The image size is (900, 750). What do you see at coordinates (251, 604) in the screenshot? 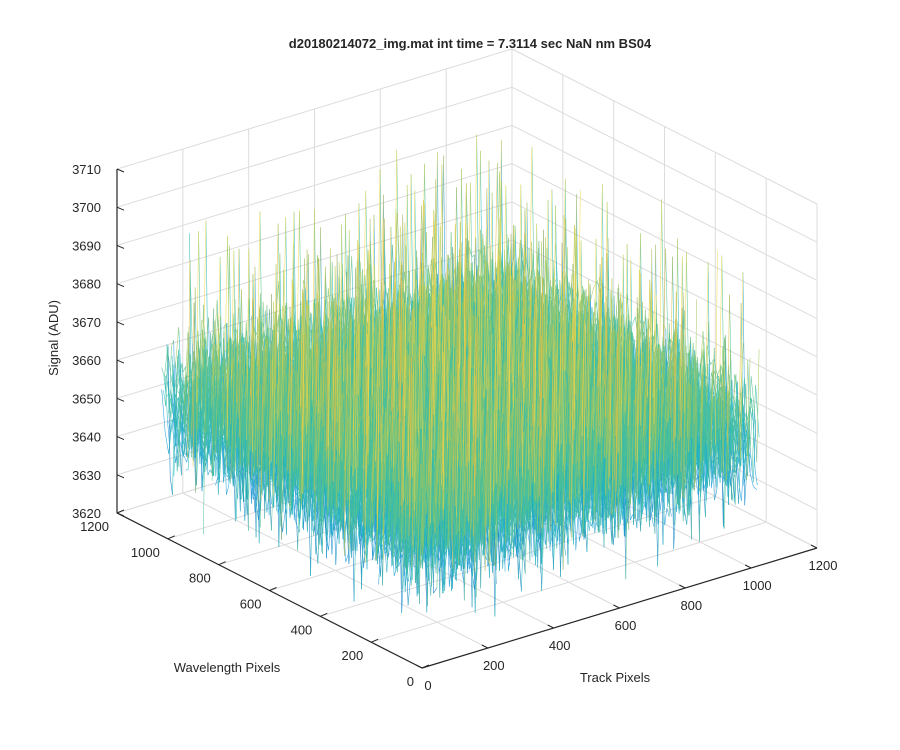
I see `y-tick-label: 600` at bounding box center [251, 604].